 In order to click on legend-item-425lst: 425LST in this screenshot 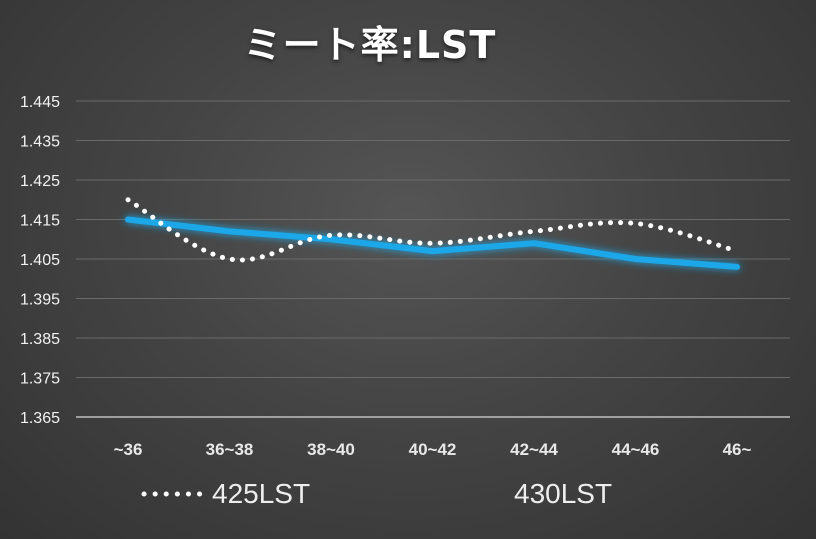, I will do `click(225, 494)`.